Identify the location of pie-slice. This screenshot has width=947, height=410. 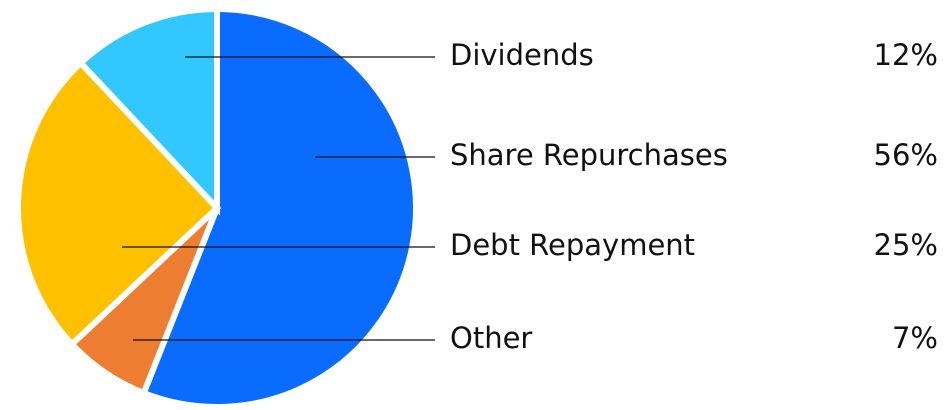
(148, 110).